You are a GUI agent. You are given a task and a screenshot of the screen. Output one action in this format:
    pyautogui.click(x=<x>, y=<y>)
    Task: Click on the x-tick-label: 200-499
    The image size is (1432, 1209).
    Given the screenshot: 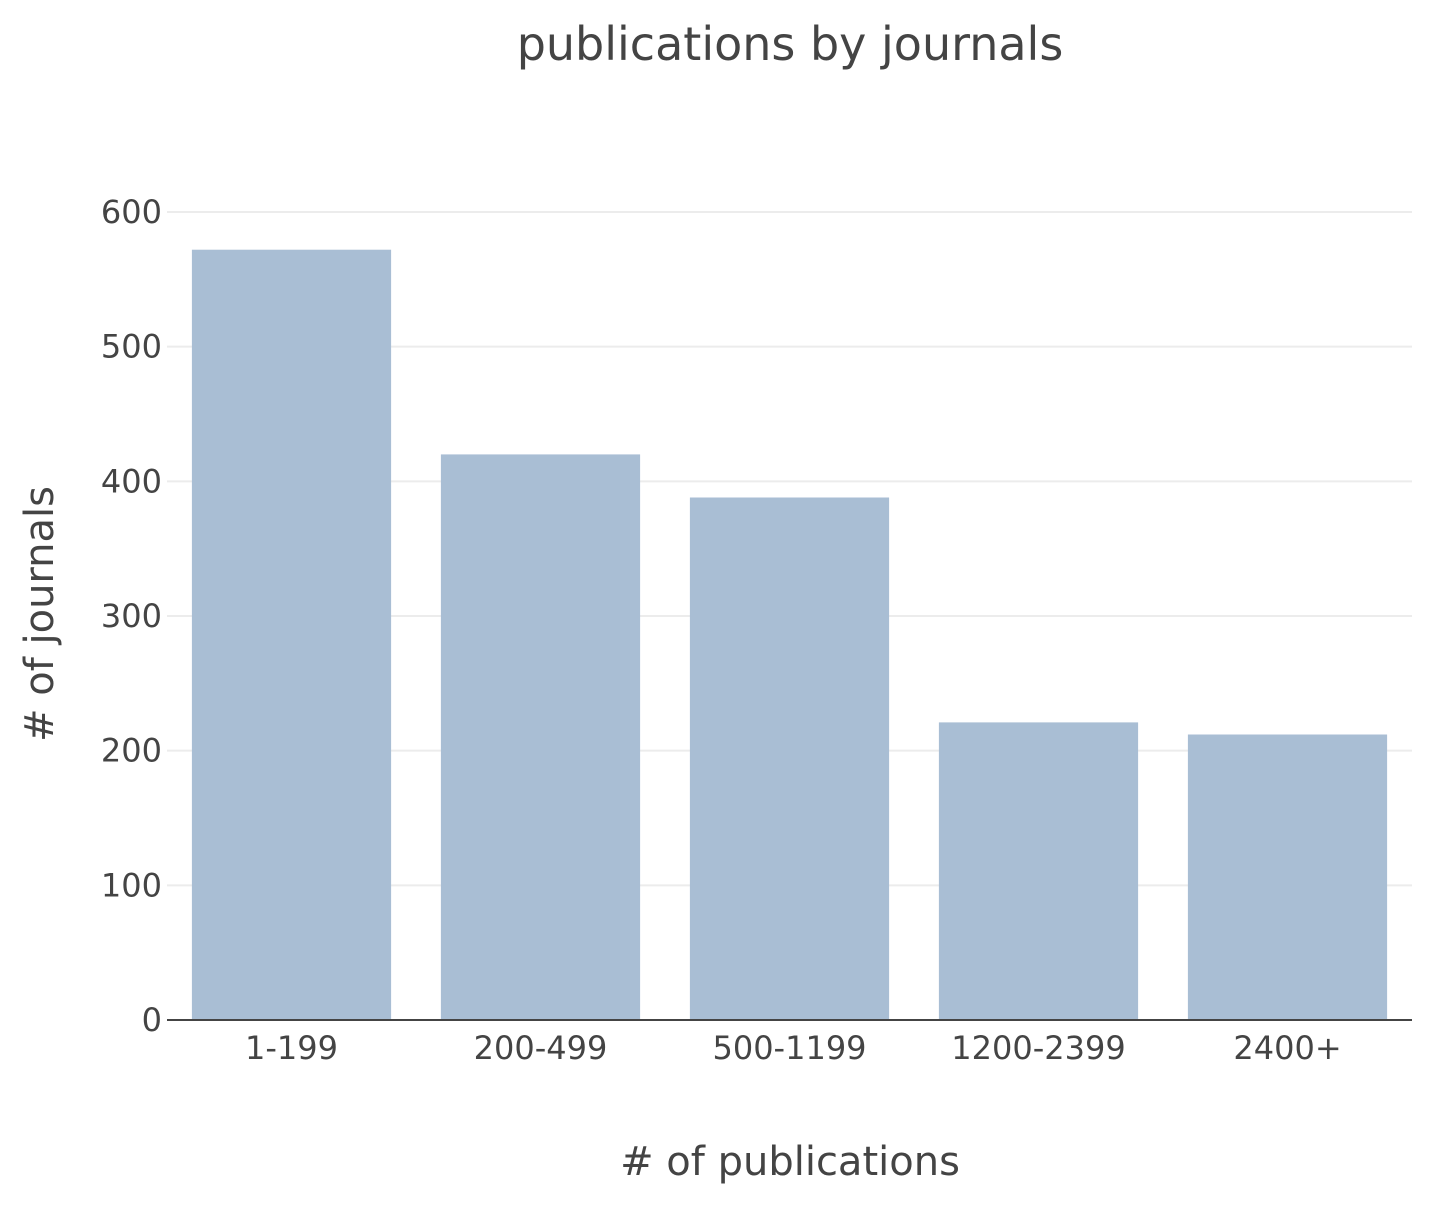 What is the action you would take?
    pyautogui.click(x=541, y=1048)
    